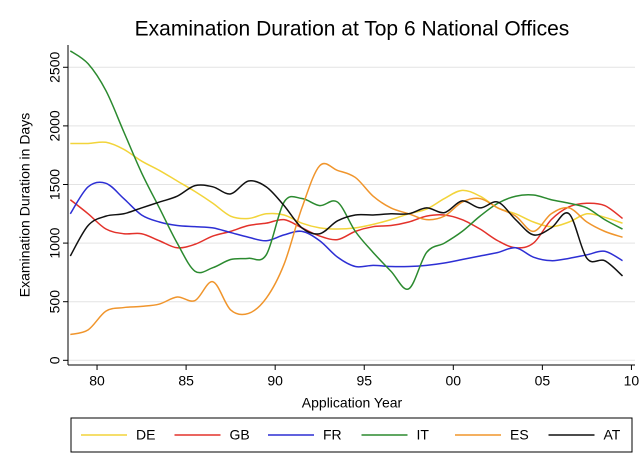  What do you see at coordinates (275, 381) in the screenshot?
I see `x-tick-label: 90` at bounding box center [275, 381].